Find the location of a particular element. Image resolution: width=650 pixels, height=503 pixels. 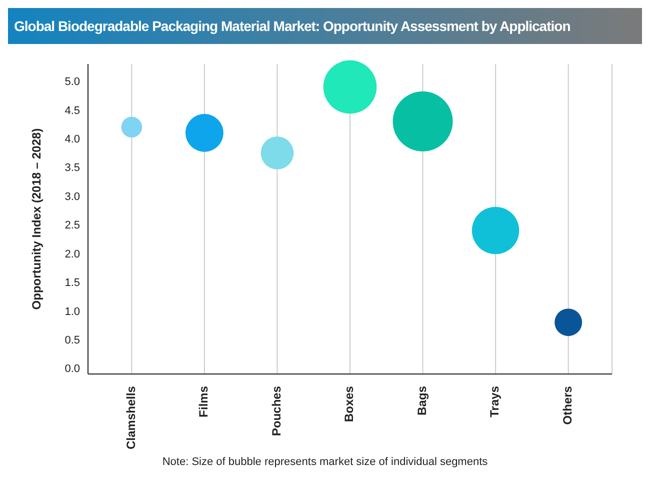

x-tick-label: Others is located at coordinates (567, 405).